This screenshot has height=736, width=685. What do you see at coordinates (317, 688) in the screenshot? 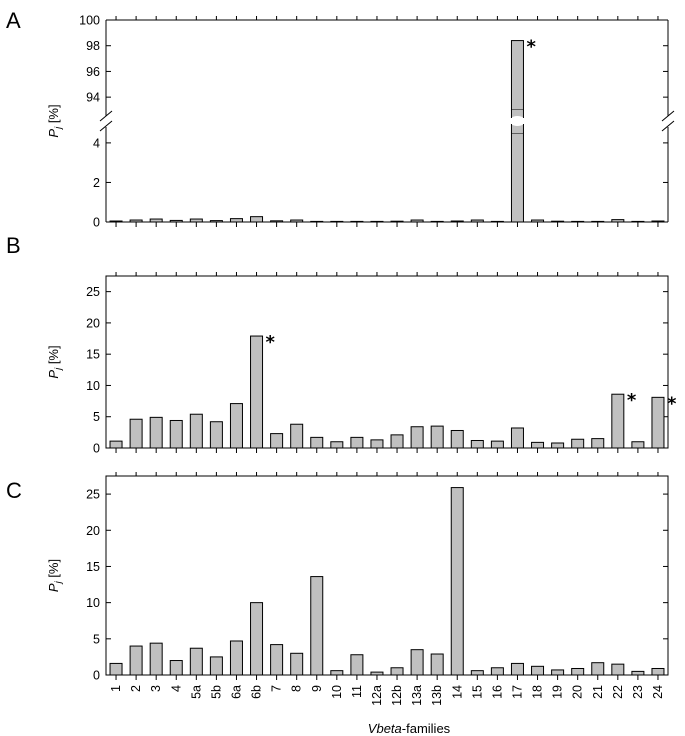
I see `x-tick-label: 9` at bounding box center [317, 688].